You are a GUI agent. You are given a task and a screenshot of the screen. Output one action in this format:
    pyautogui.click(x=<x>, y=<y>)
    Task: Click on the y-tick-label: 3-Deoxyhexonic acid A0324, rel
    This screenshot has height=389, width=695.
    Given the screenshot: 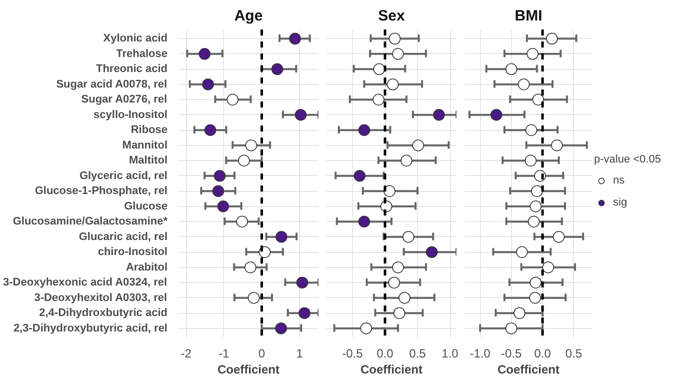 What is the action you would take?
    pyautogui.click(x=85, y=282)
    